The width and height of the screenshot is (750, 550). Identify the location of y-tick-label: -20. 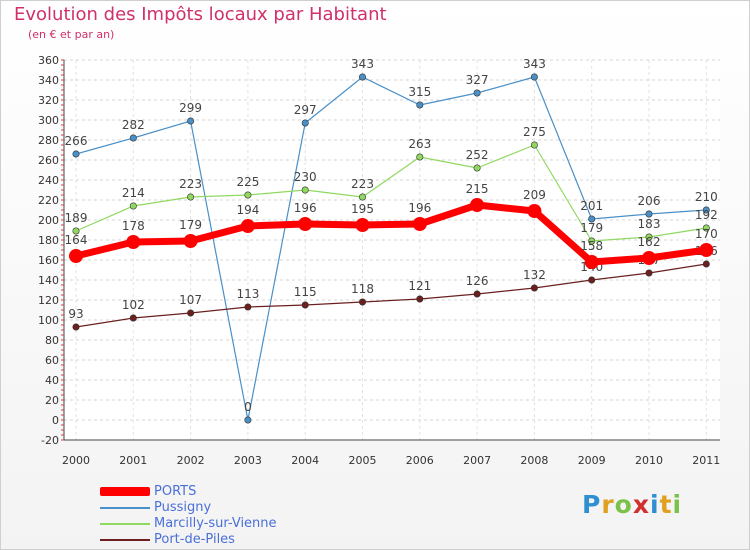
(50, 440).